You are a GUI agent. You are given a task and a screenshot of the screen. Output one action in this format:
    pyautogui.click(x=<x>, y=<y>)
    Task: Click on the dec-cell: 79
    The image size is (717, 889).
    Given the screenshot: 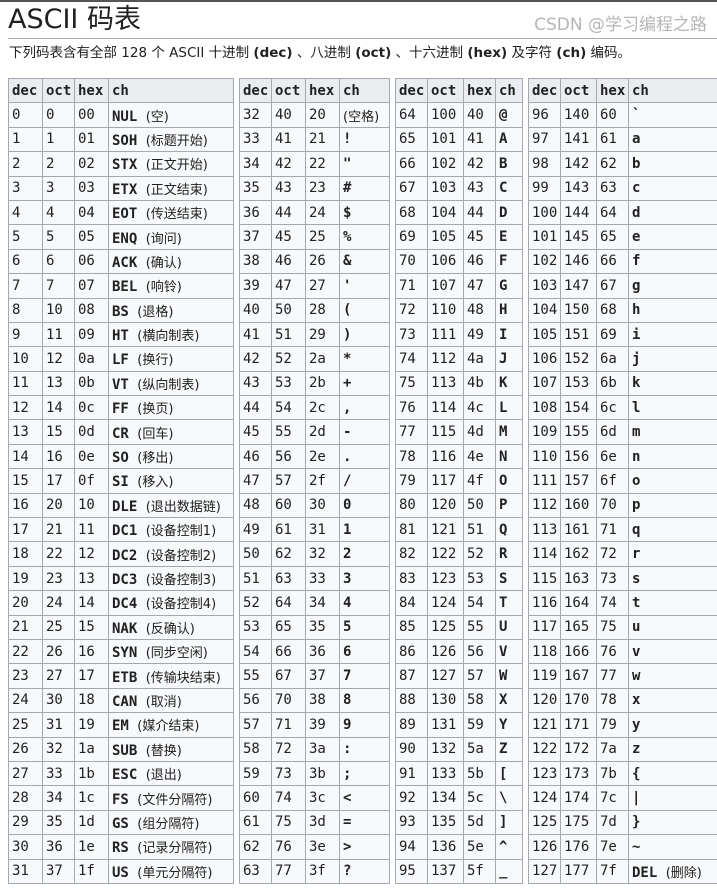 What is the action you would take?
    pyautogui.click(x=411, y=481)
    